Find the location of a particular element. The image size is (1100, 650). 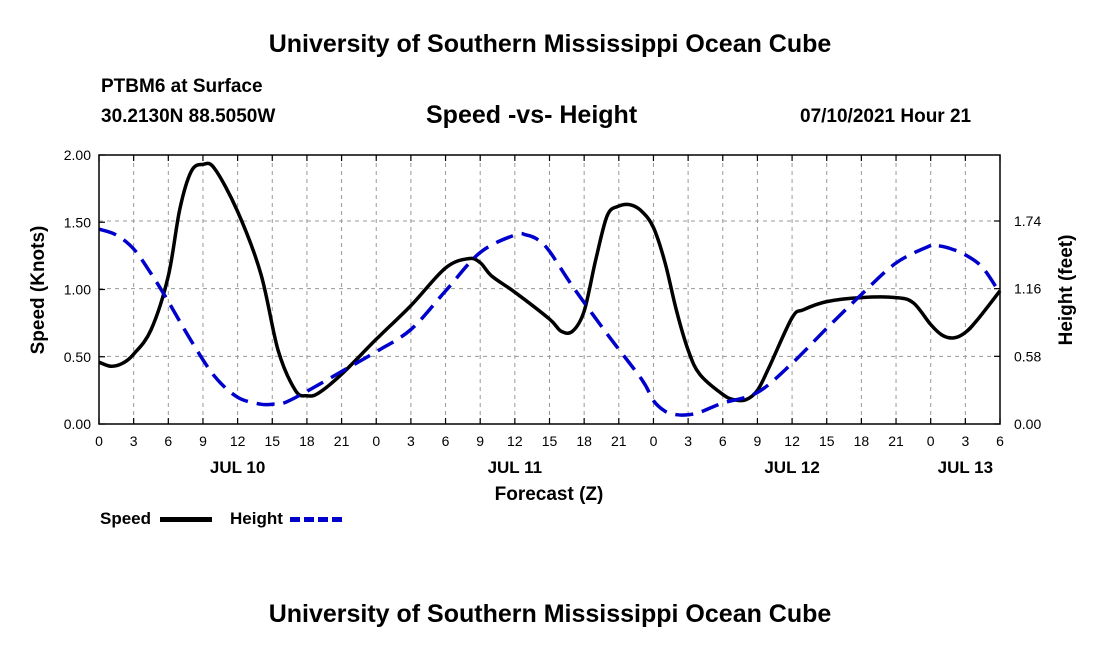

day-label: JUL 11 is located at coordinates (515, 467).